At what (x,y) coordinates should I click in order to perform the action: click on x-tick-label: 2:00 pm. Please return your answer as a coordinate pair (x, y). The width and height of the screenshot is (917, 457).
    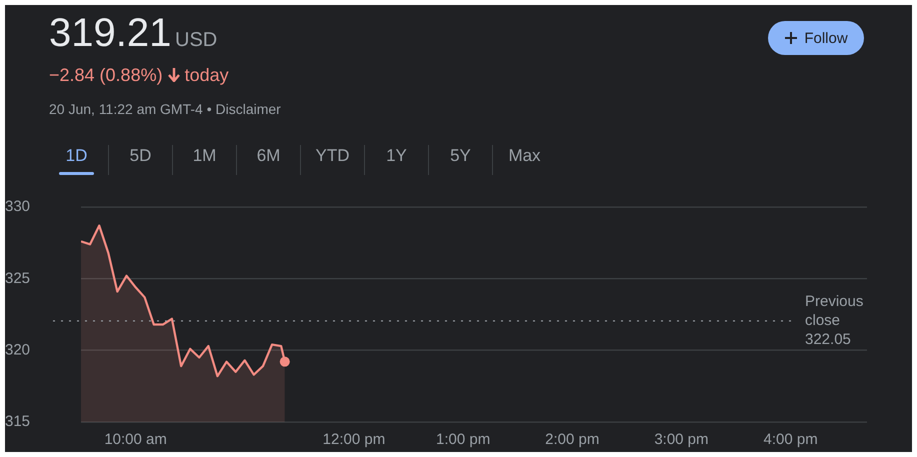
    Looking at the image, I should click on (572, 439).